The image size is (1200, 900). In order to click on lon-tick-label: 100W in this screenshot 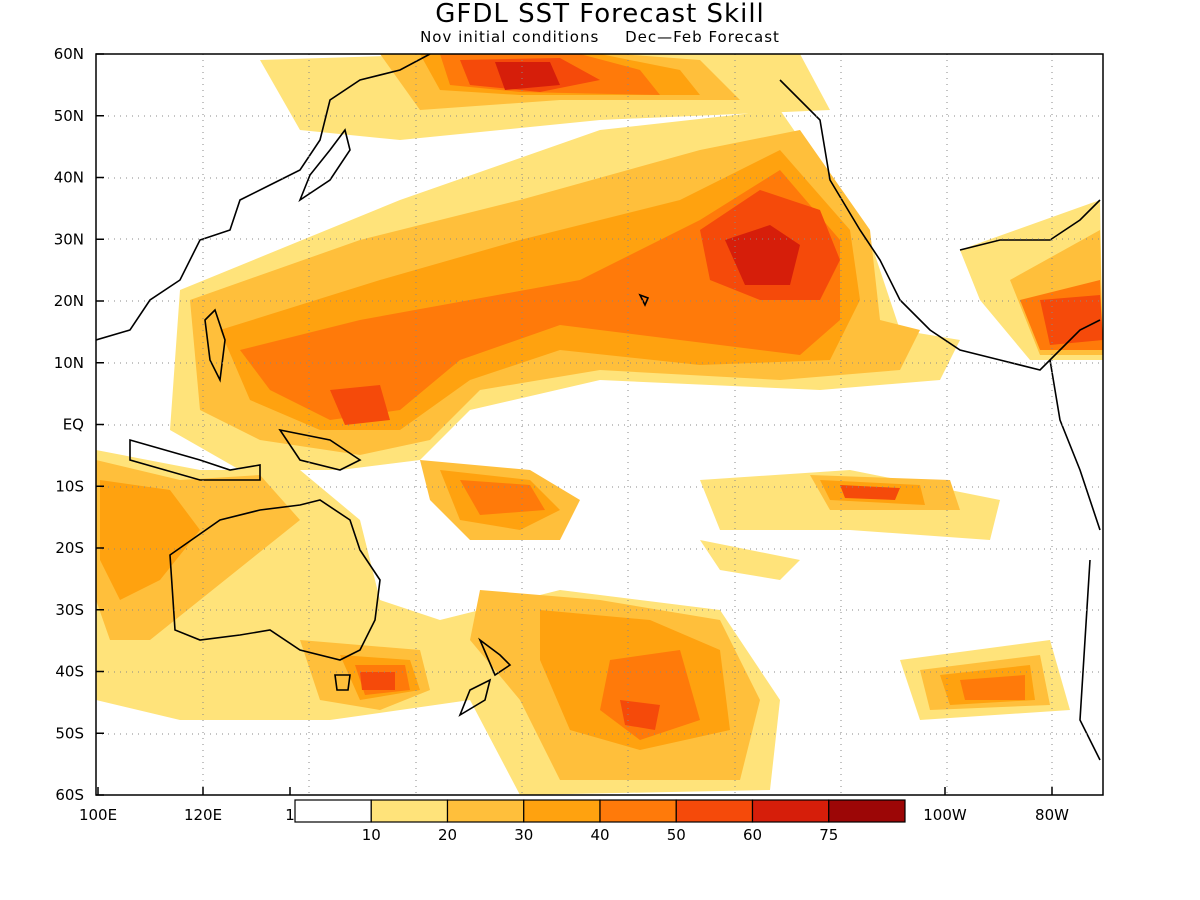, I will do `click(945, 815)`.